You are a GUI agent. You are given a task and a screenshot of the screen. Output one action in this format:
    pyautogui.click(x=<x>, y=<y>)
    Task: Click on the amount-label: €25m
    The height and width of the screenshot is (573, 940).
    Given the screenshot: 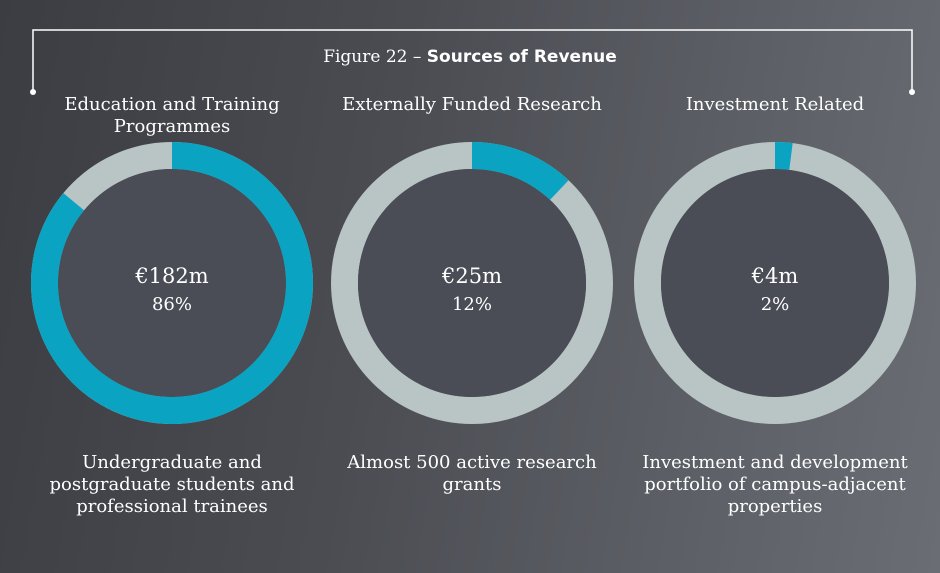 What is the action you would take?
    pyautogui.click(x=471, y=276)
    